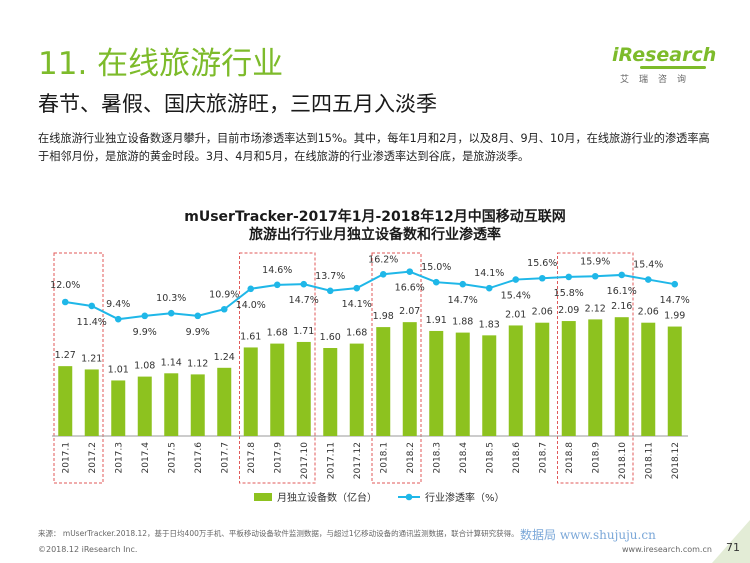  Describe the element at coordinates (161, 64) in the screenshot. I see `section-title: 11. 在线旅游行业` at that location.